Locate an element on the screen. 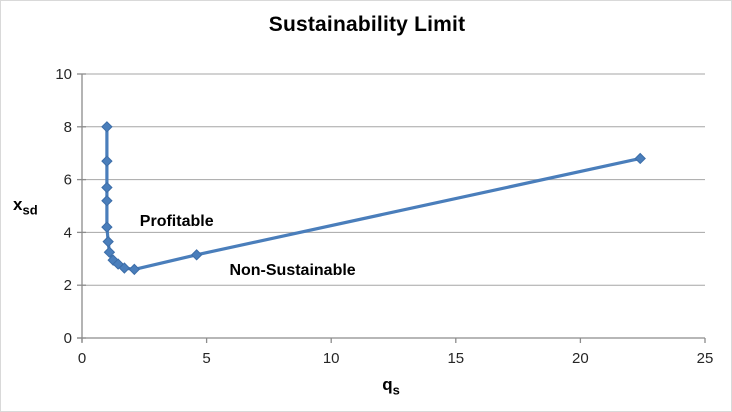 Image resolution: width=732 pixels, height=412 pixels. x-tick-label: 5 is located at coordinates (206, 358).